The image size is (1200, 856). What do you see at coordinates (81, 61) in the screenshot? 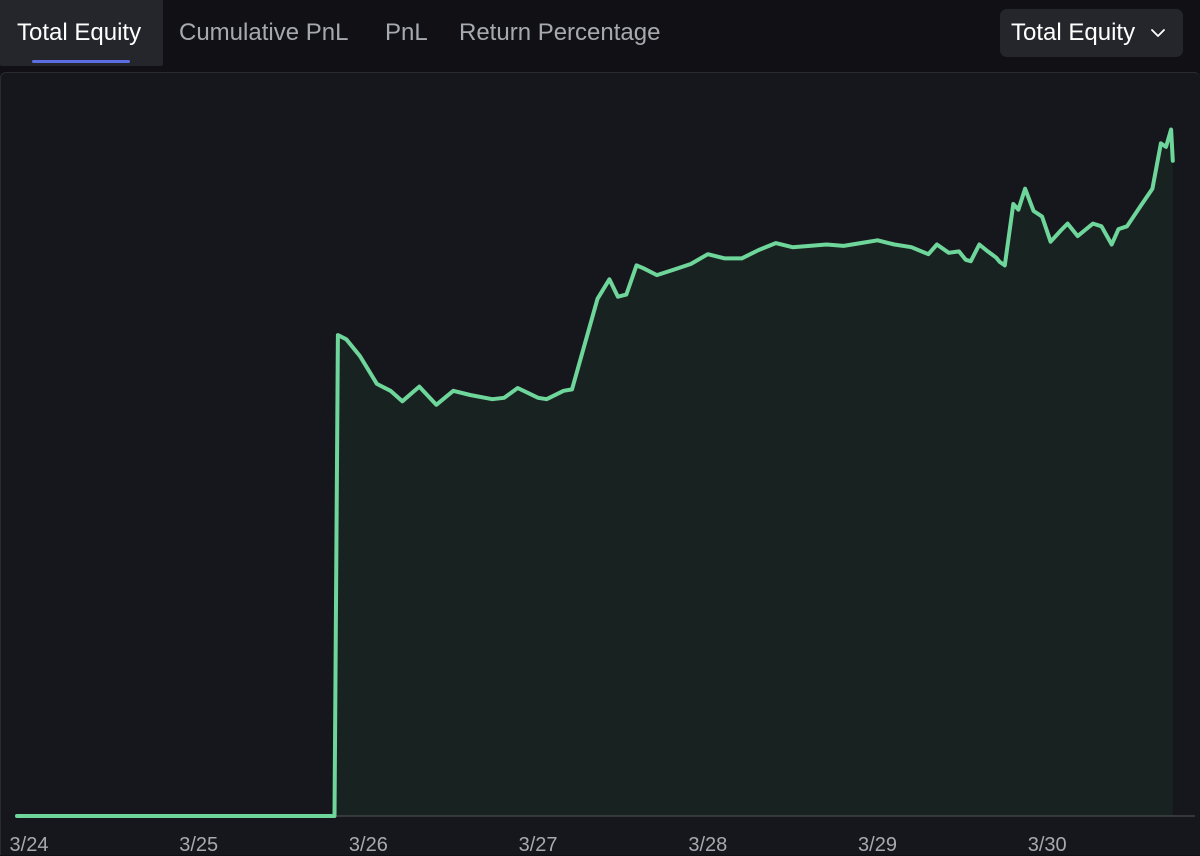
I see `active-tab-indicator` at bounding box center [81, 61].